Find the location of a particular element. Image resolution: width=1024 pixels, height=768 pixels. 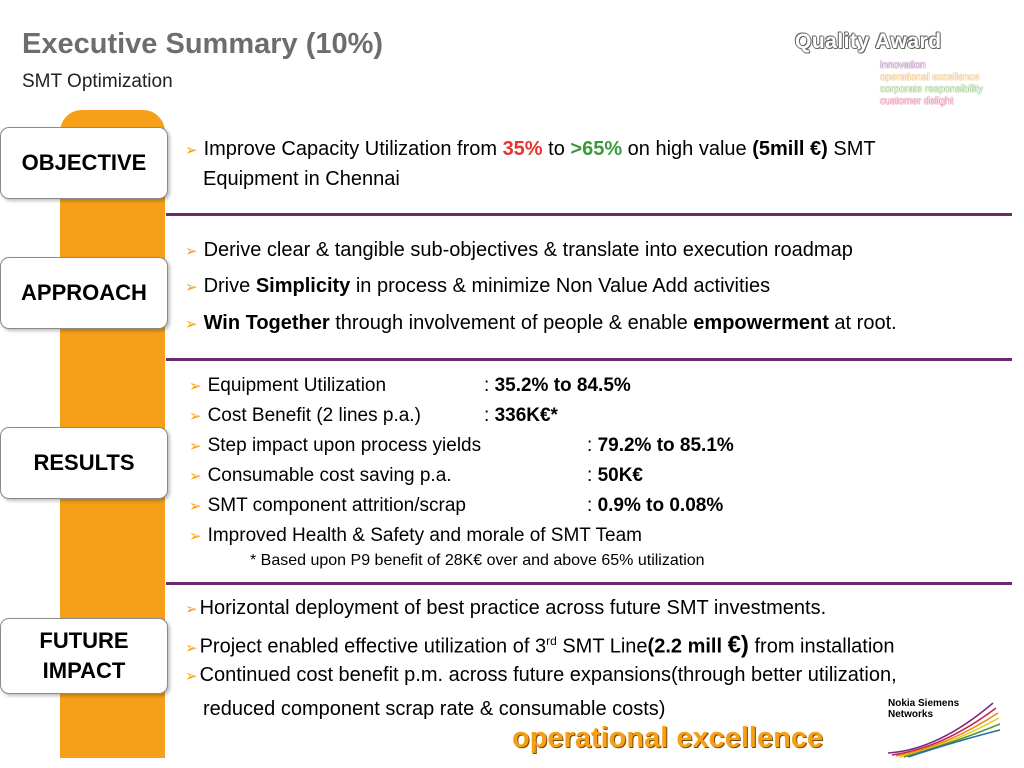

operational-excellence-tagline: operational excellence is located at coordinates (668, 738).